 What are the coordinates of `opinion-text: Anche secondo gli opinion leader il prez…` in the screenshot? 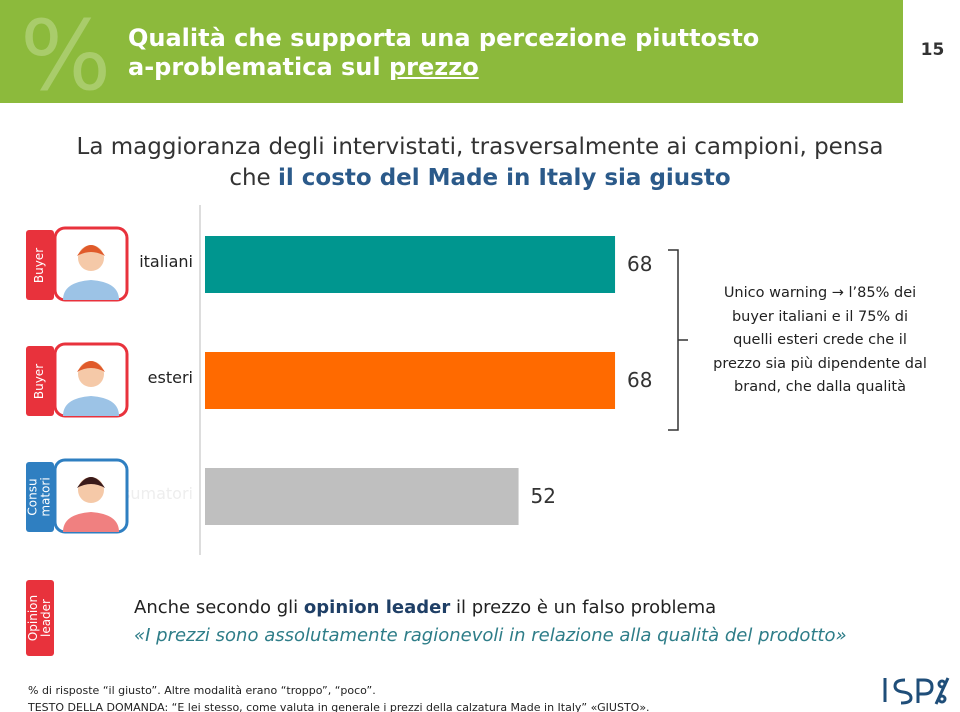 It's located at (490, 622).